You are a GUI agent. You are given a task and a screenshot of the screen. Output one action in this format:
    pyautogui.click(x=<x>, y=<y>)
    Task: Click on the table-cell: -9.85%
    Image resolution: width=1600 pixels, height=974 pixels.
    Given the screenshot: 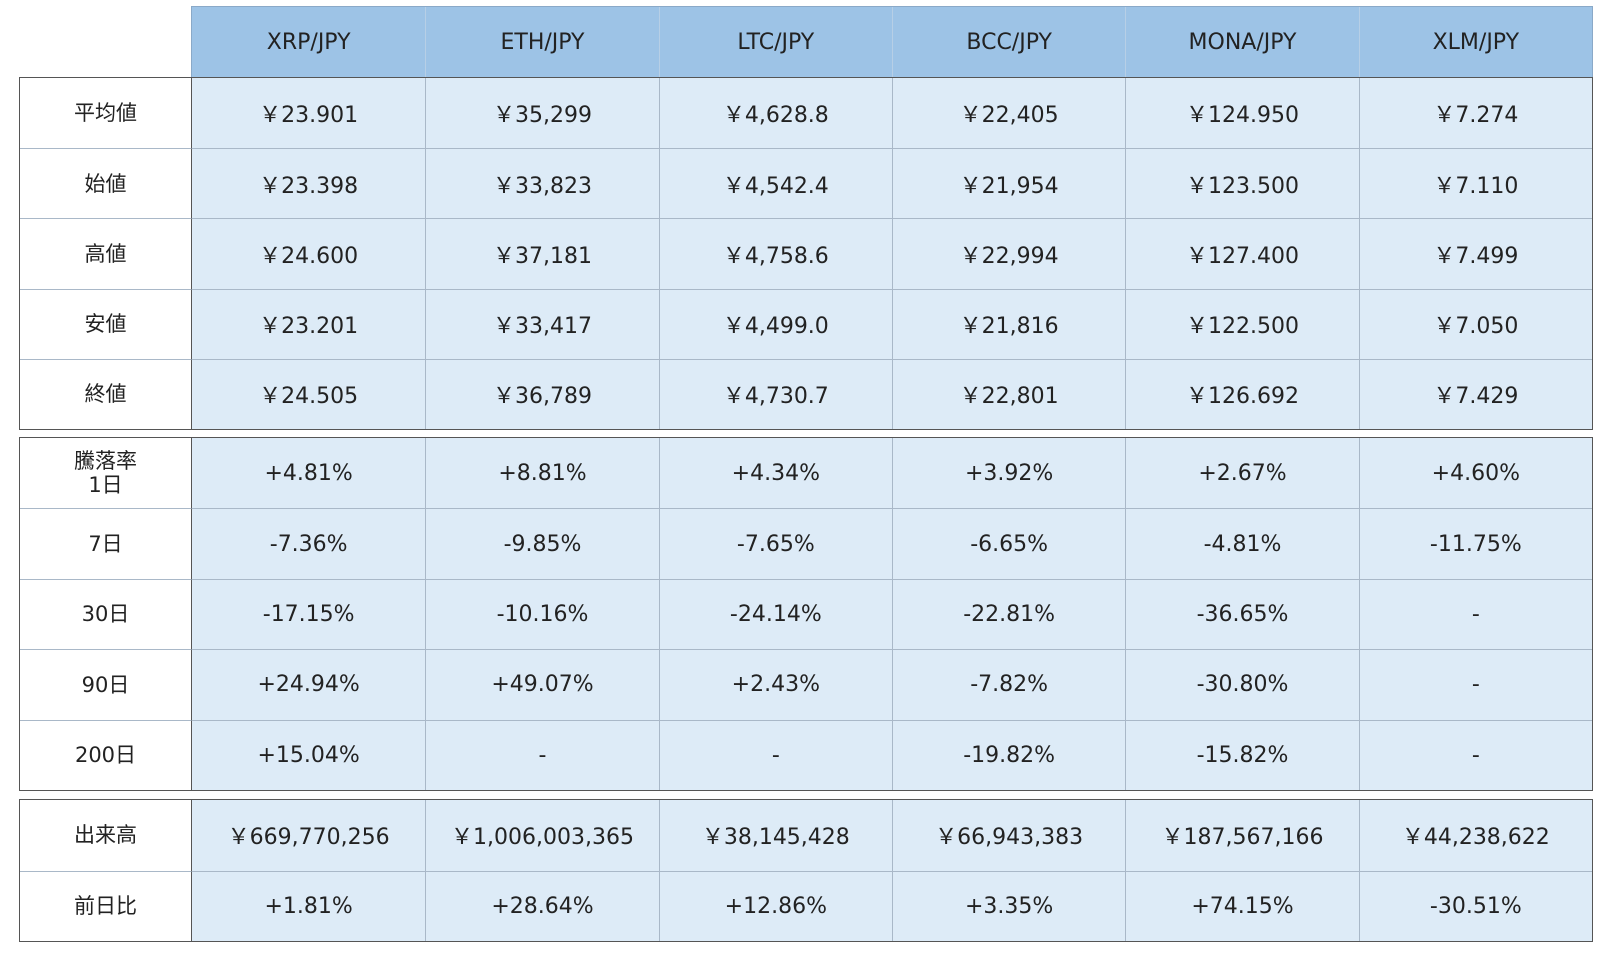 What is the action you would take?
    pyautogui.click(x=542, y=543)
    